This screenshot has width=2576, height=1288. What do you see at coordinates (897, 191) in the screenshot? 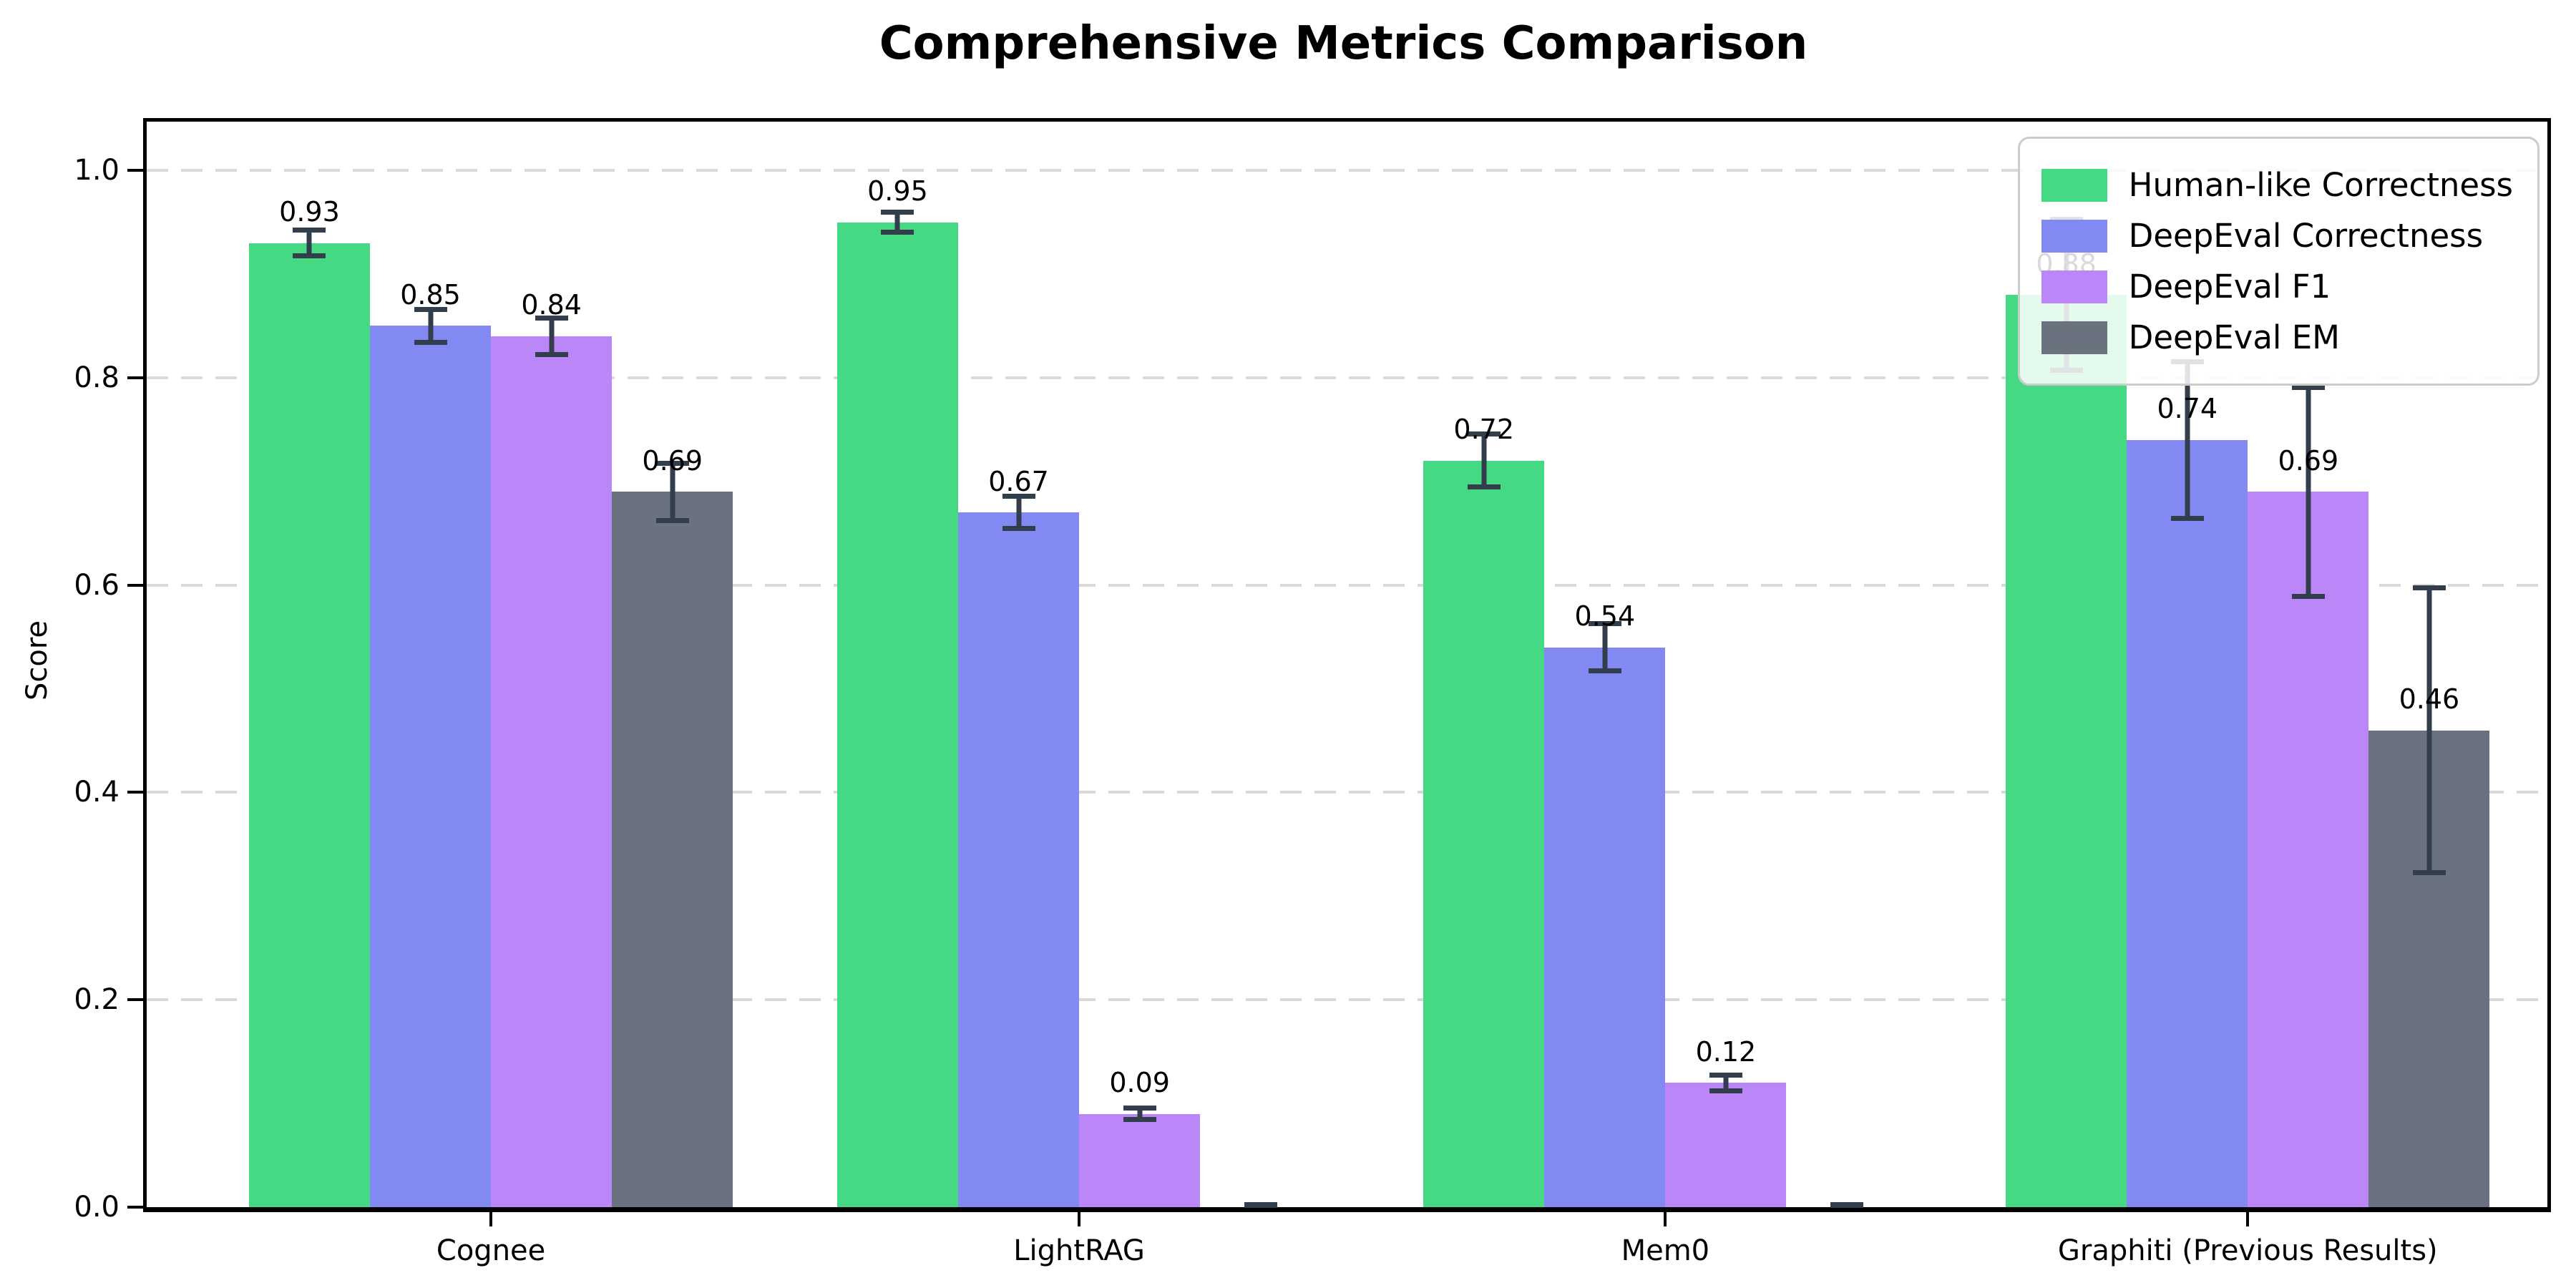
I see `bar-value-label: 0.95` at bounding box center [897, 191].